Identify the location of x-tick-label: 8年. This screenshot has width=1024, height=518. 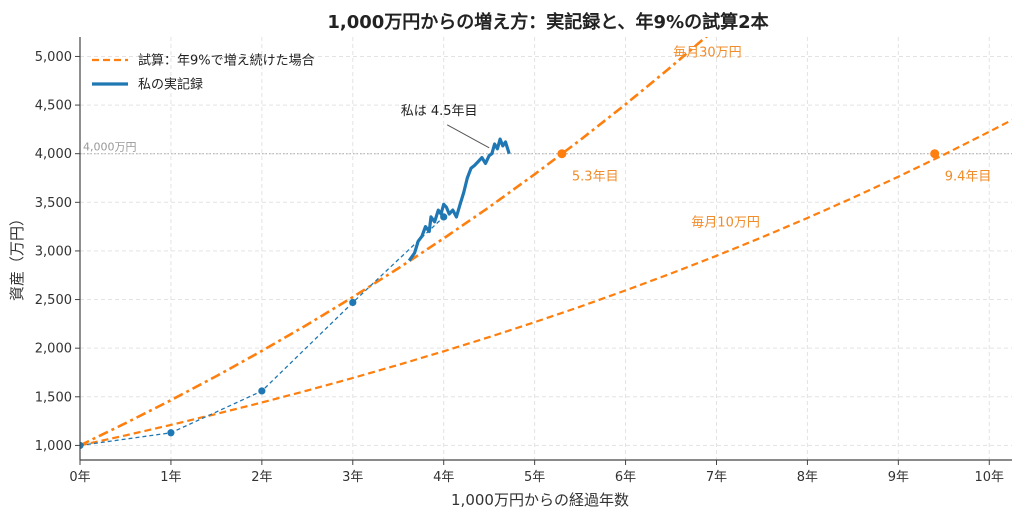
(807, 477).